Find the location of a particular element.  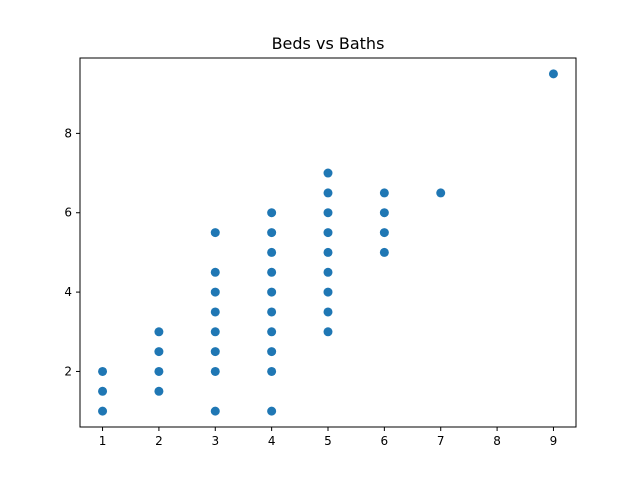

chart-title: Beds vs Baths is located at coordinates (328, 43).